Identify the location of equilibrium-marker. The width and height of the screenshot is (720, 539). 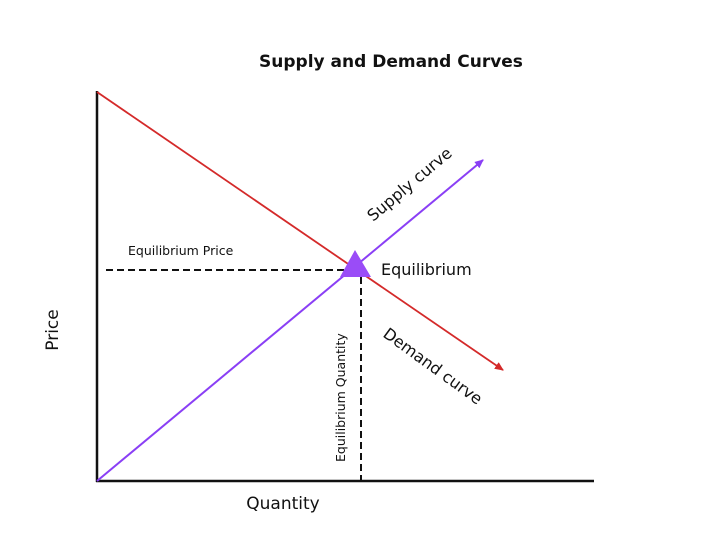
(355, 263).